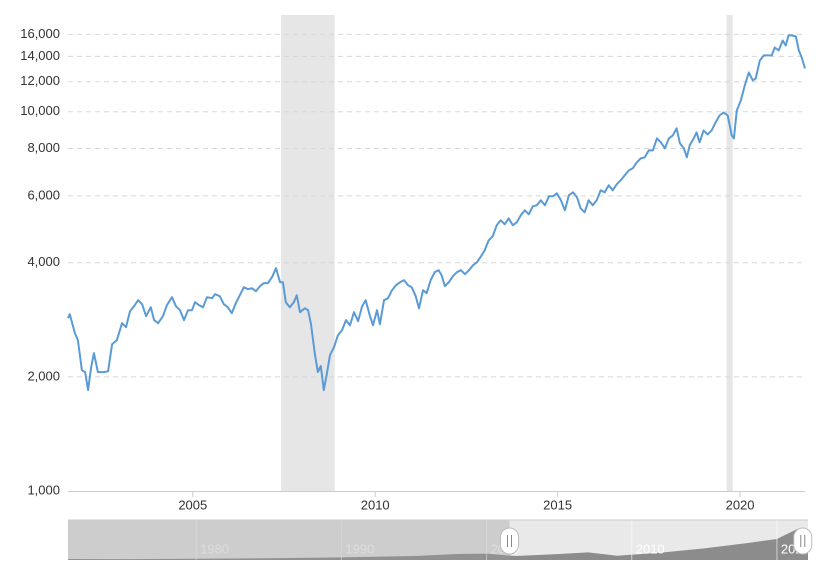 The height and width of the screenshot is (576, 835). I want to click on y-tick-label: 12,000, so click(40, 80).